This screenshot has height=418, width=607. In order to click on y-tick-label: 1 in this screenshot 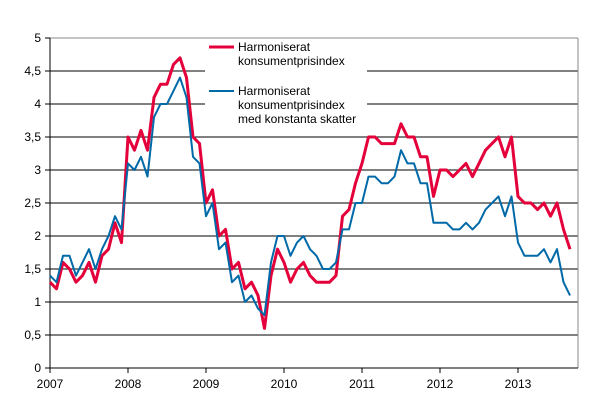, I will do `click(37, 302)`.